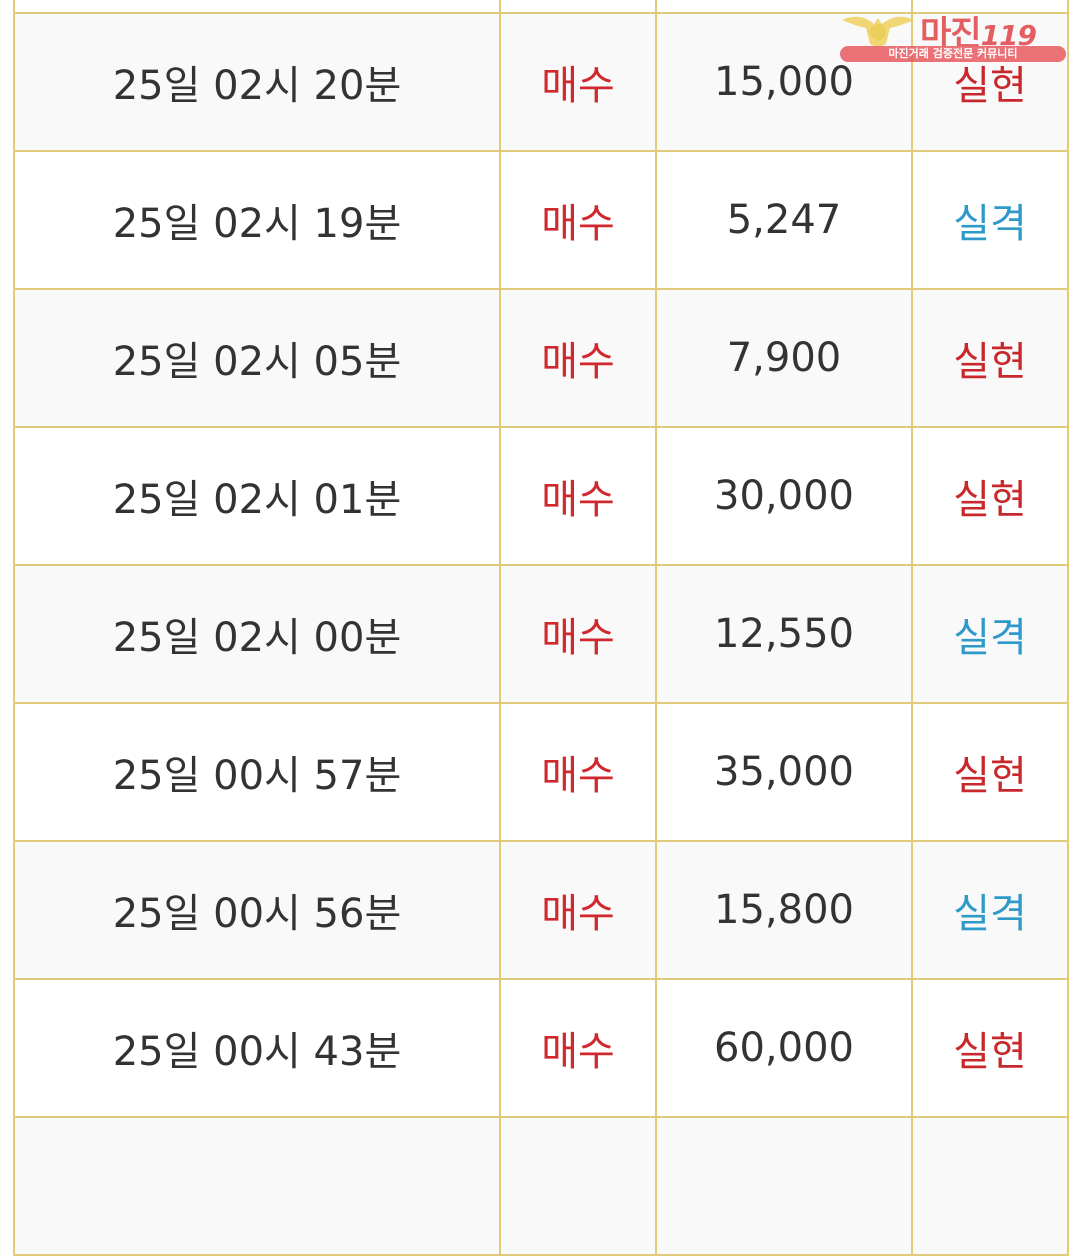 This screenshot has width=1080, height=1256. I want to click on table-row: 25일 02시 20분 매수 15,000 실현, so click(541, 82).